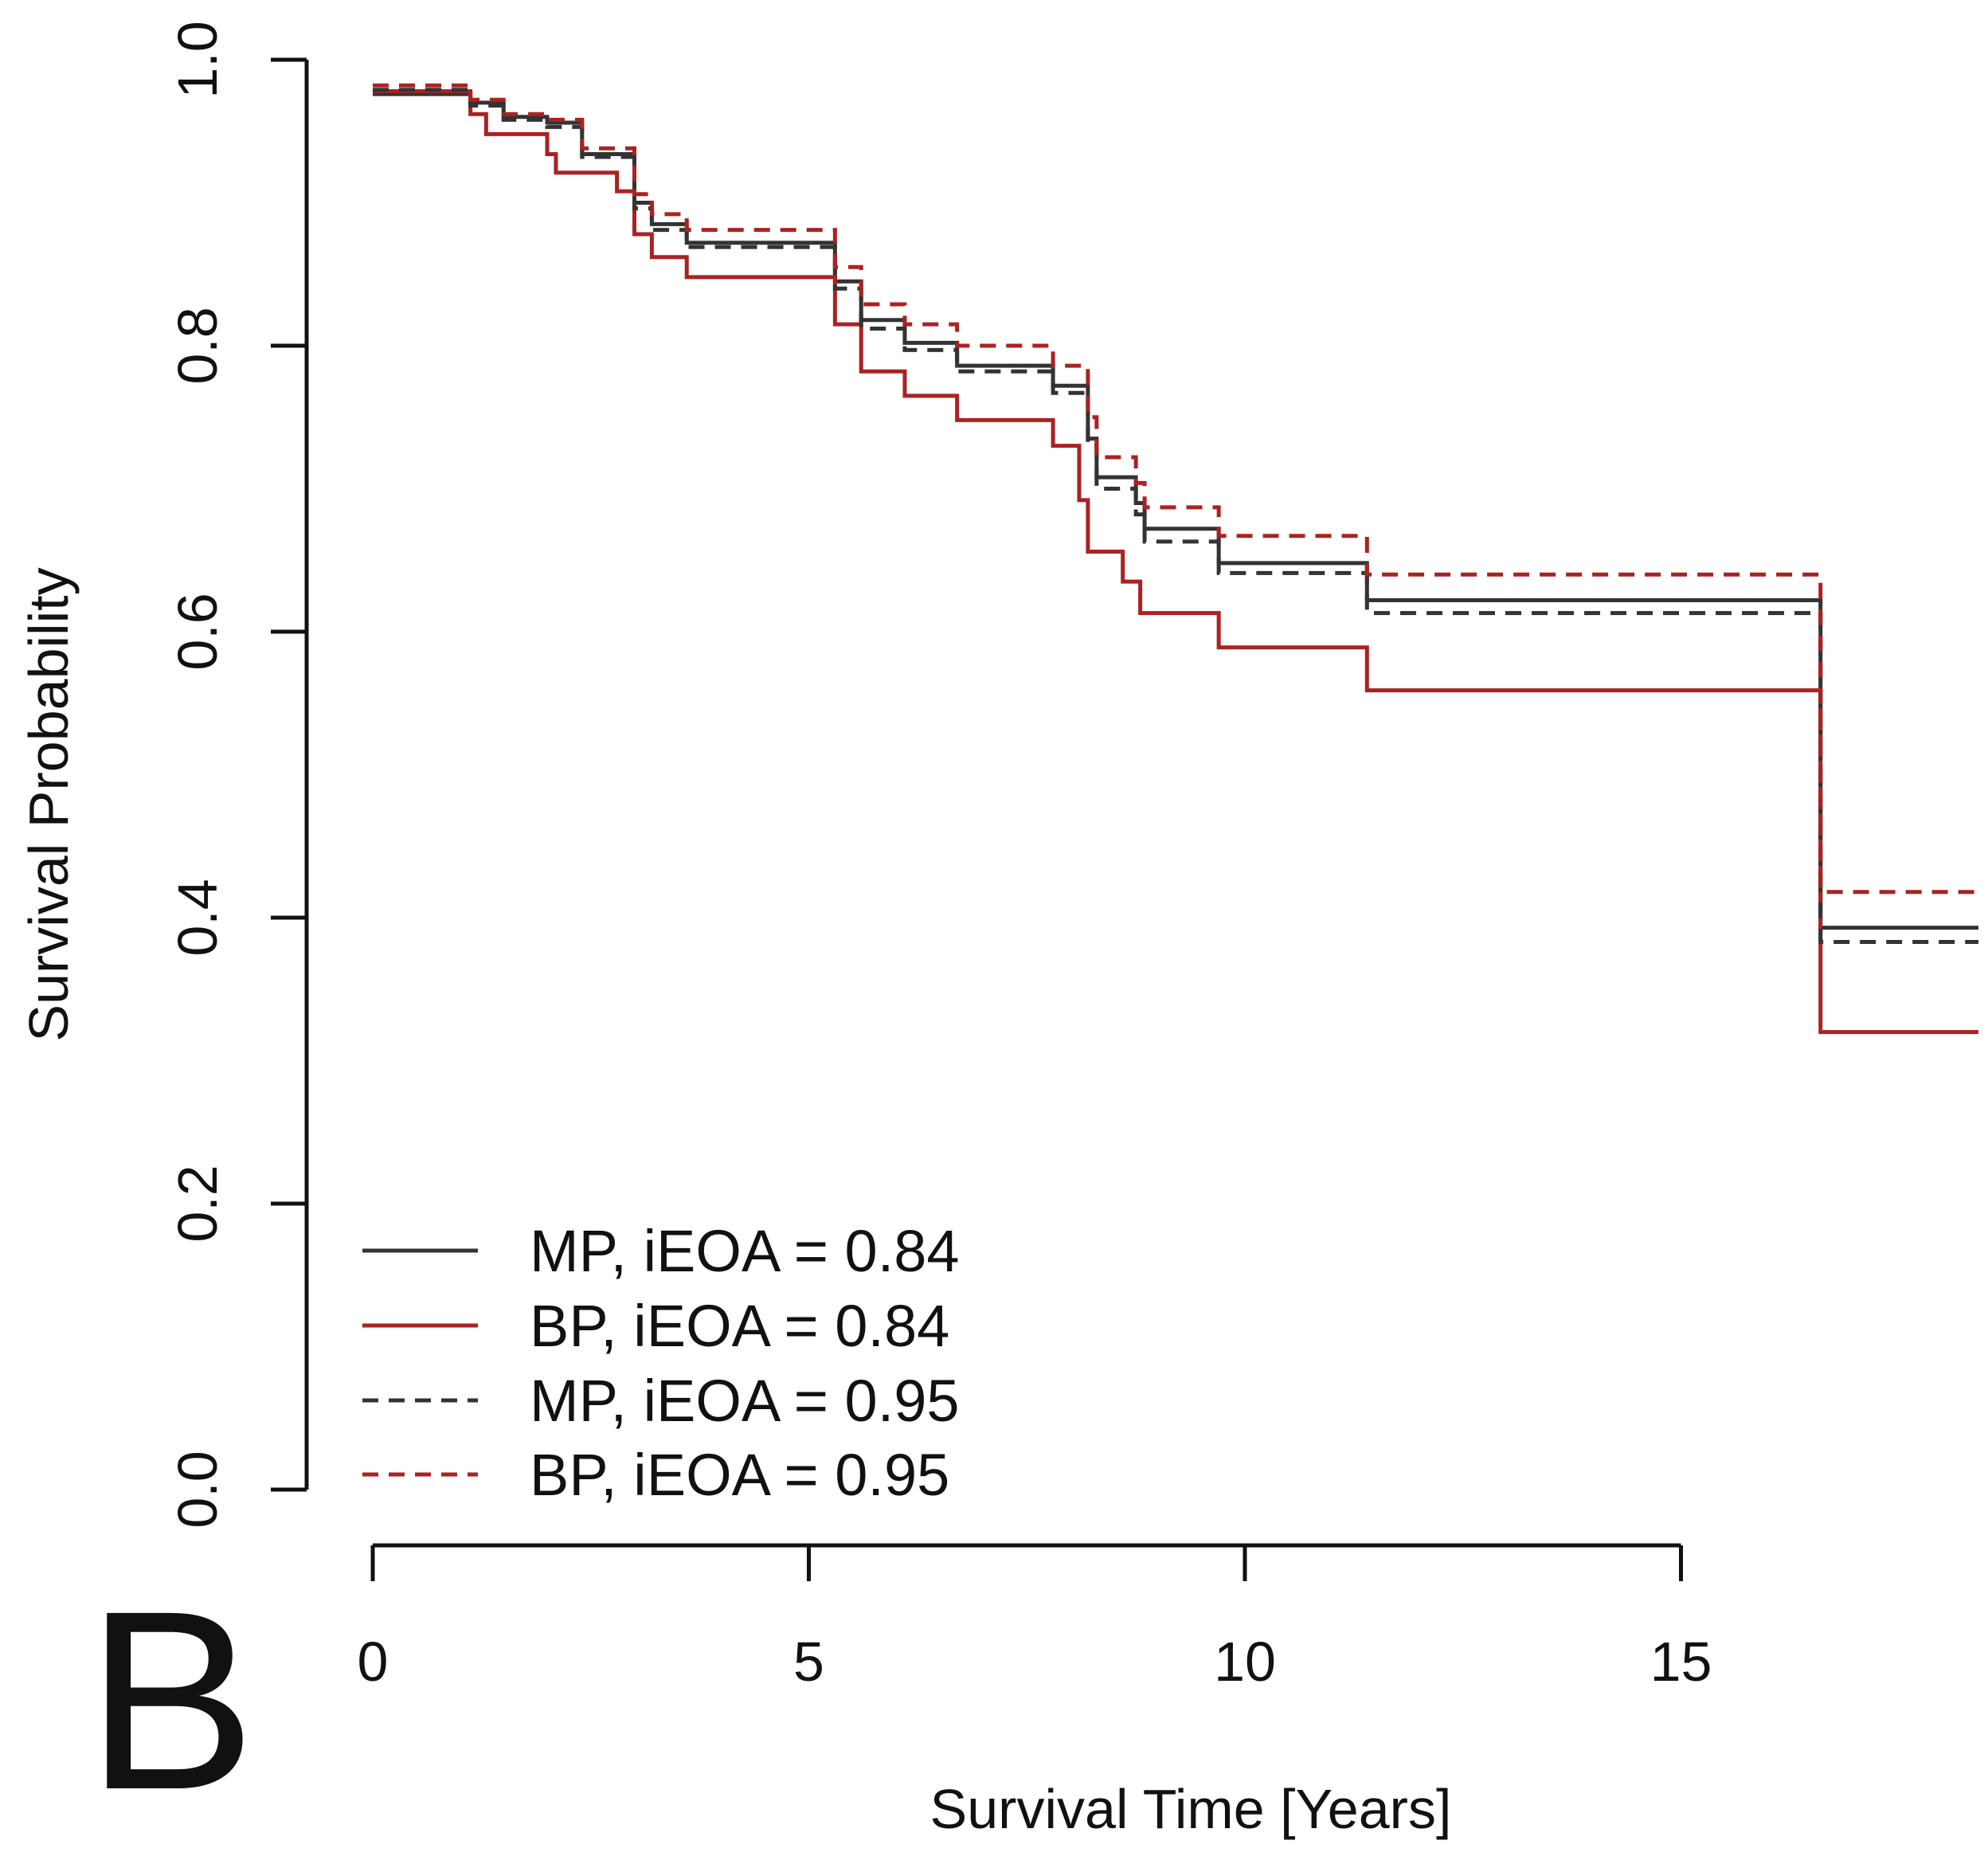 Image resolution: width=1988 pixels, height=1860 pixels. What do you see at coordinates (197, 59) in the screenshot?
I see `y-tick-label: 1.0` at bounding box center [197, 59].